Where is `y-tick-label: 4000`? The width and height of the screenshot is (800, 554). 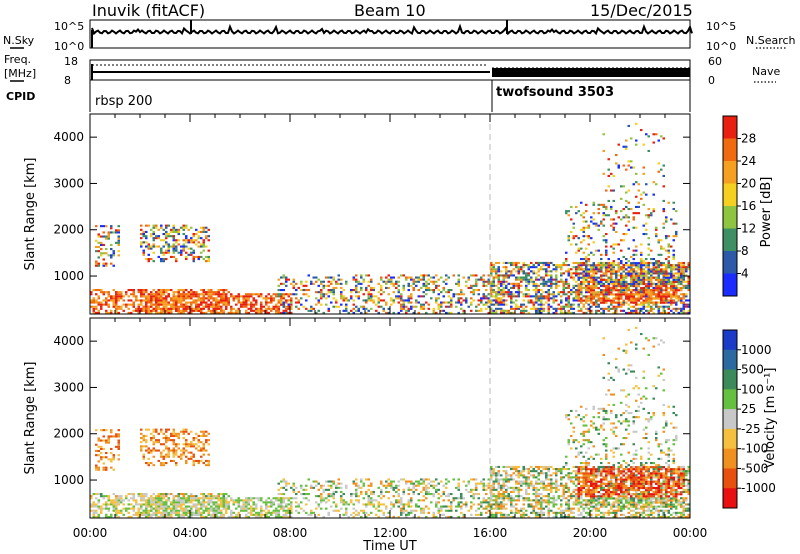 y-tick-label: 4000 is located at coordinates (68, 137).